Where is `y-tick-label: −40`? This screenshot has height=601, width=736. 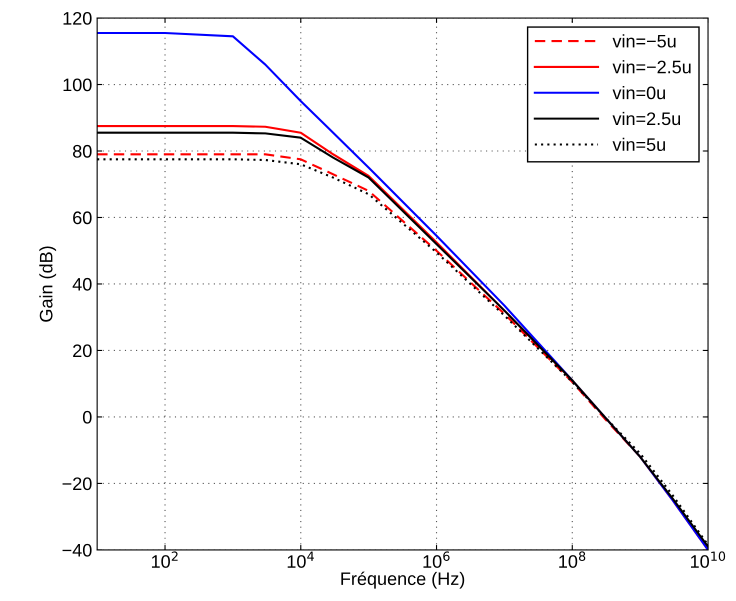
y-tick-label: −40 is located at coordinates (77, 550).